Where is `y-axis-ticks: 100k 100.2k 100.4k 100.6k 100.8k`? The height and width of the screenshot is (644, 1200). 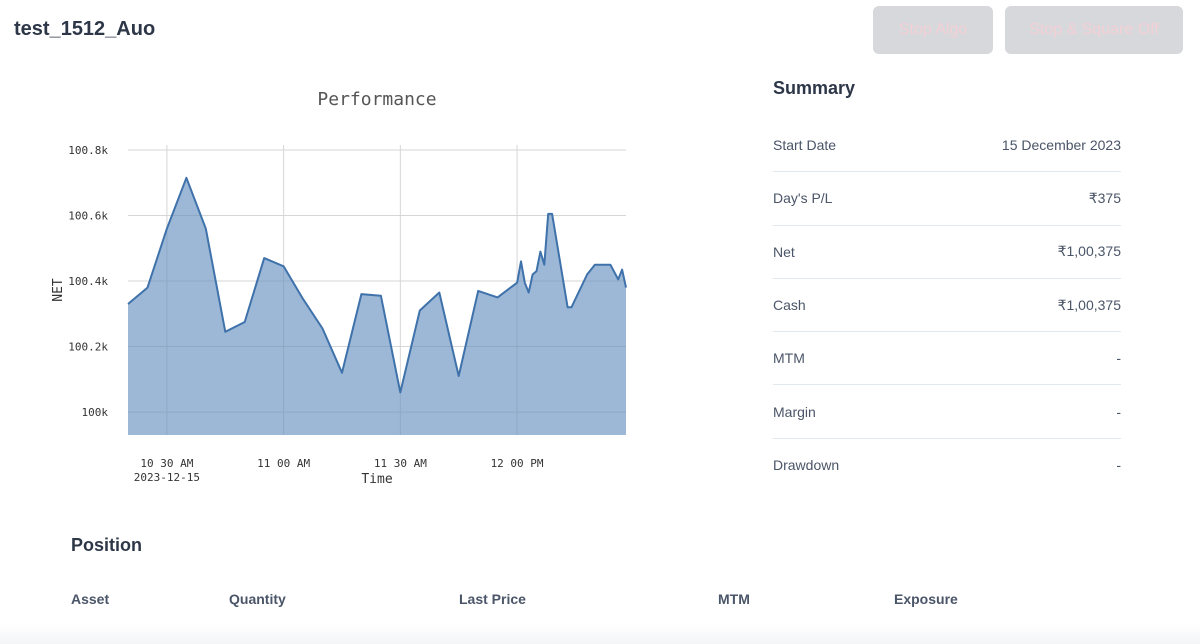 y-axis-ticks: 100k 100.2k 100.4k 100.6k 100.8k is located at coordinates (88, 281).